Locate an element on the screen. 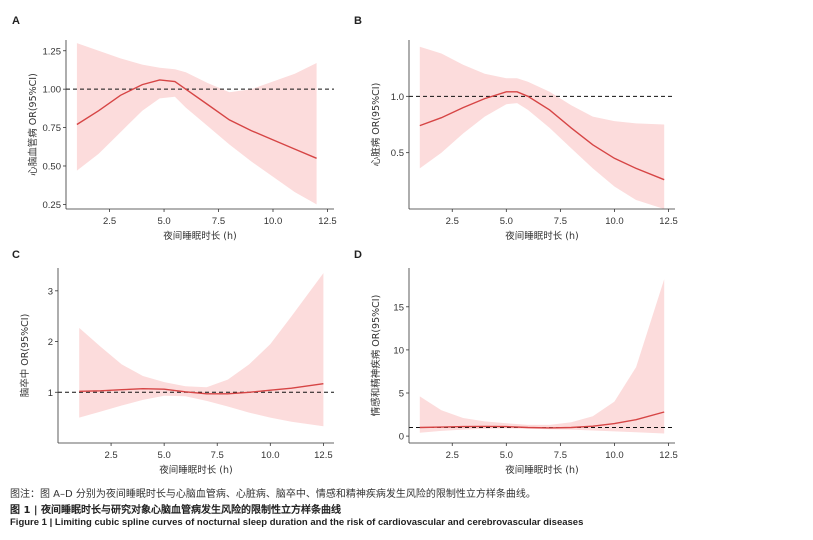 The width and height of the screenshot is (813, 540). panel-letter-d: D is located at coordinates (358, 255).